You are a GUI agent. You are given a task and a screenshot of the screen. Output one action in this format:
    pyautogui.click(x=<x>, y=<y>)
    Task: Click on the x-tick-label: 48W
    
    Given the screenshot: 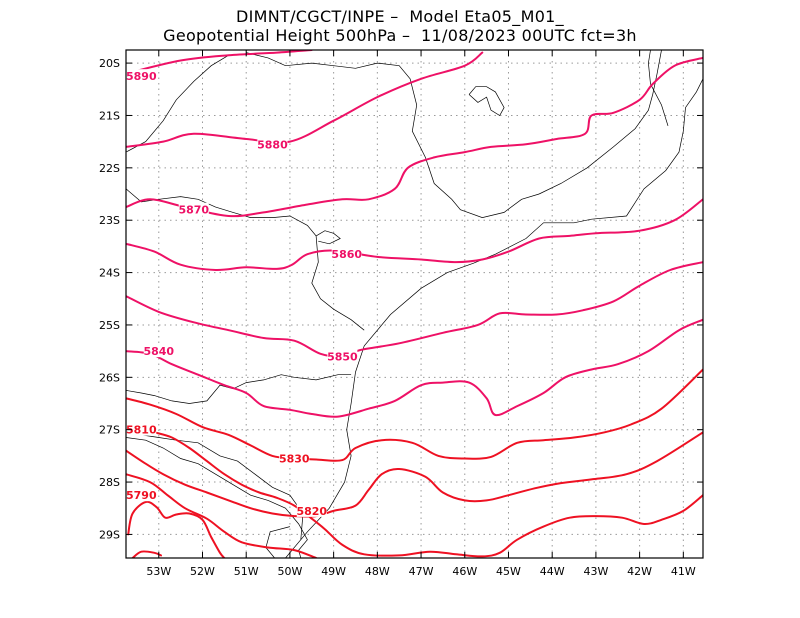 What is the action you would take?
    pyautogui.click(x=377, y=571)
    